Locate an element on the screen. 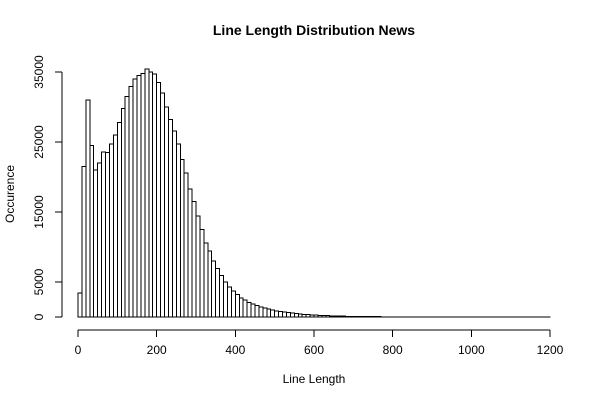 This screenshot has height=400, width=600. x-ticks-group: 0 200 400 600 800 1000 1200 is located at coordinates (319, 343).